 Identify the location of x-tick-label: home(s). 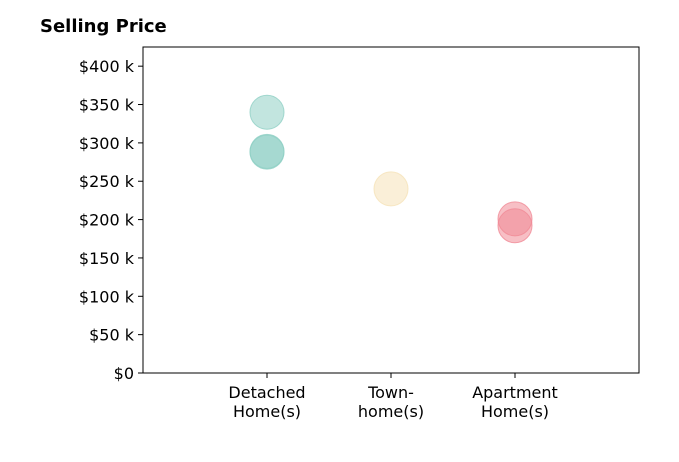
(391, 411).